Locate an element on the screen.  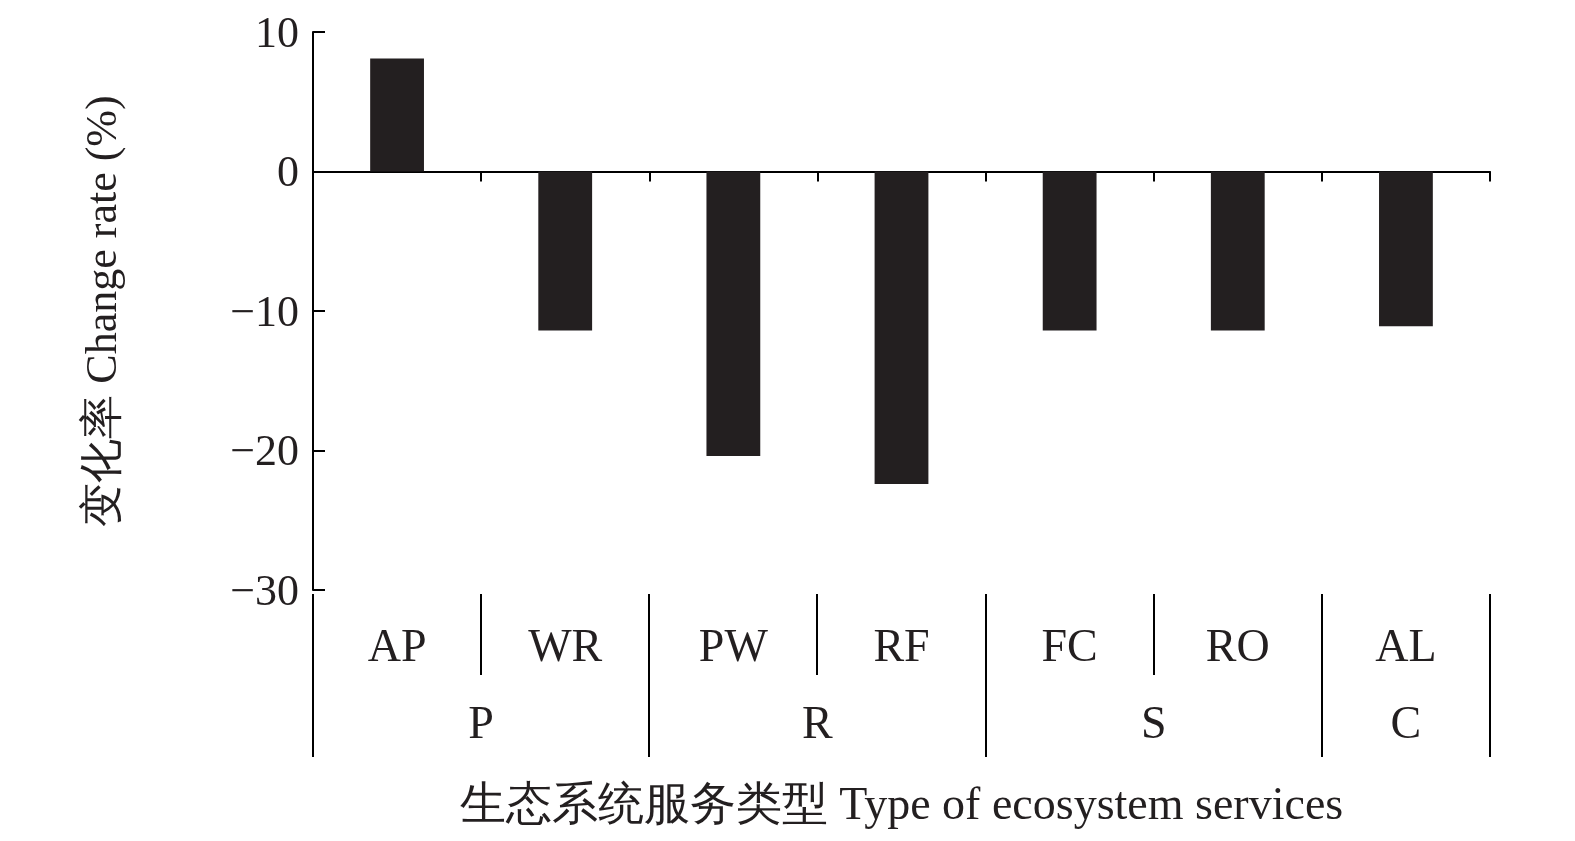
y-tick-label: −10 is located at coordinates (264, 311).